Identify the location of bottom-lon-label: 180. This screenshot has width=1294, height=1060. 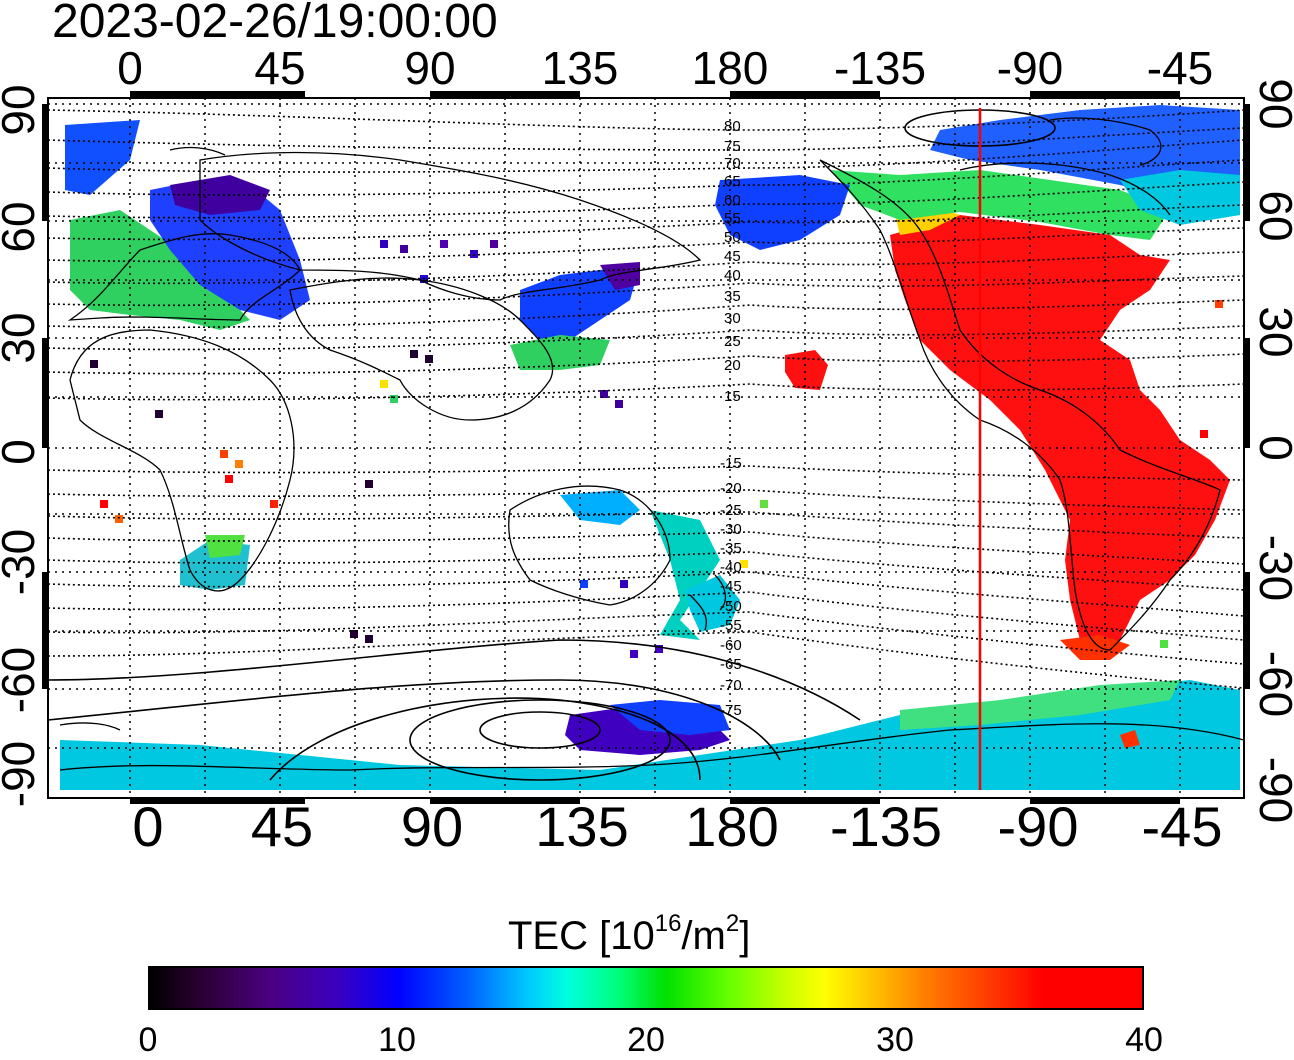
(731, 826).